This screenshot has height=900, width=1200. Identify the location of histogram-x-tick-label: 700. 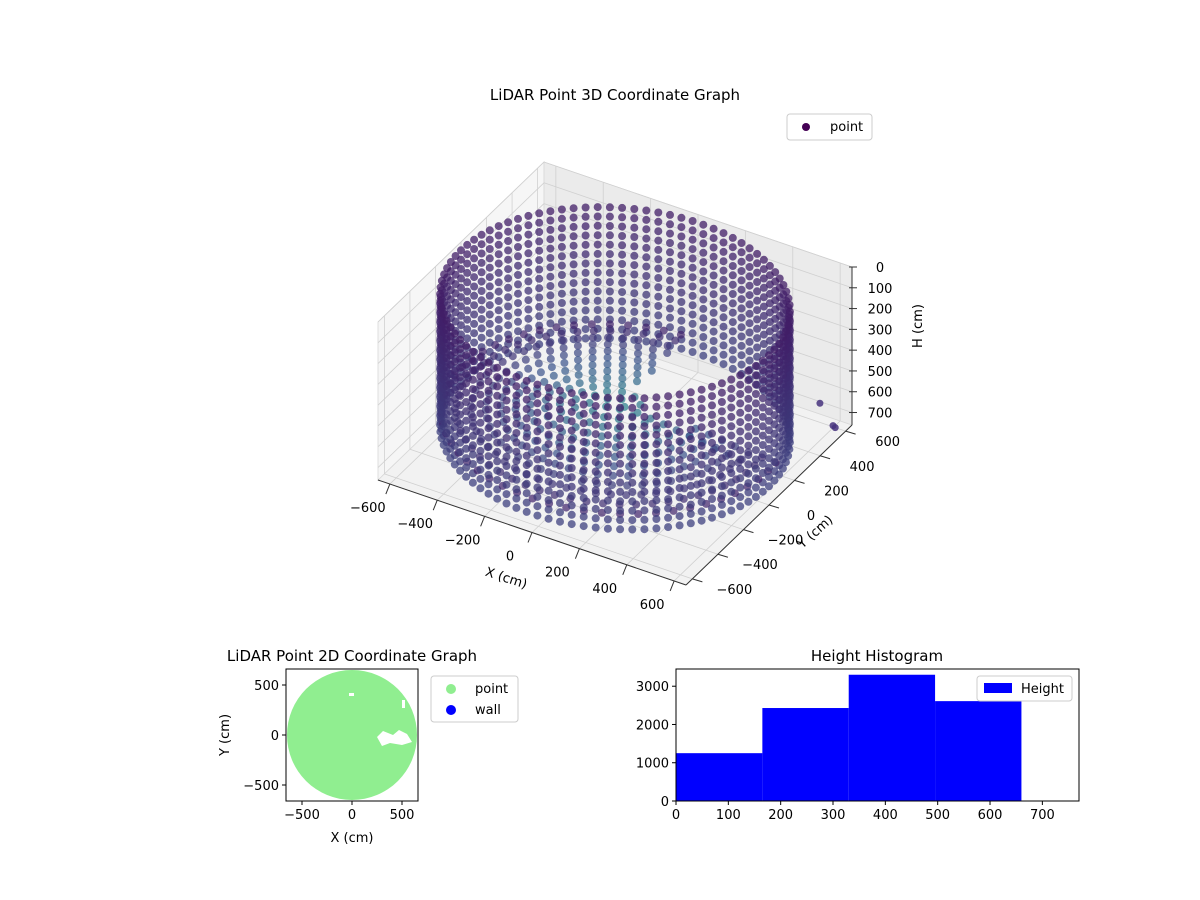
(1042, 815).